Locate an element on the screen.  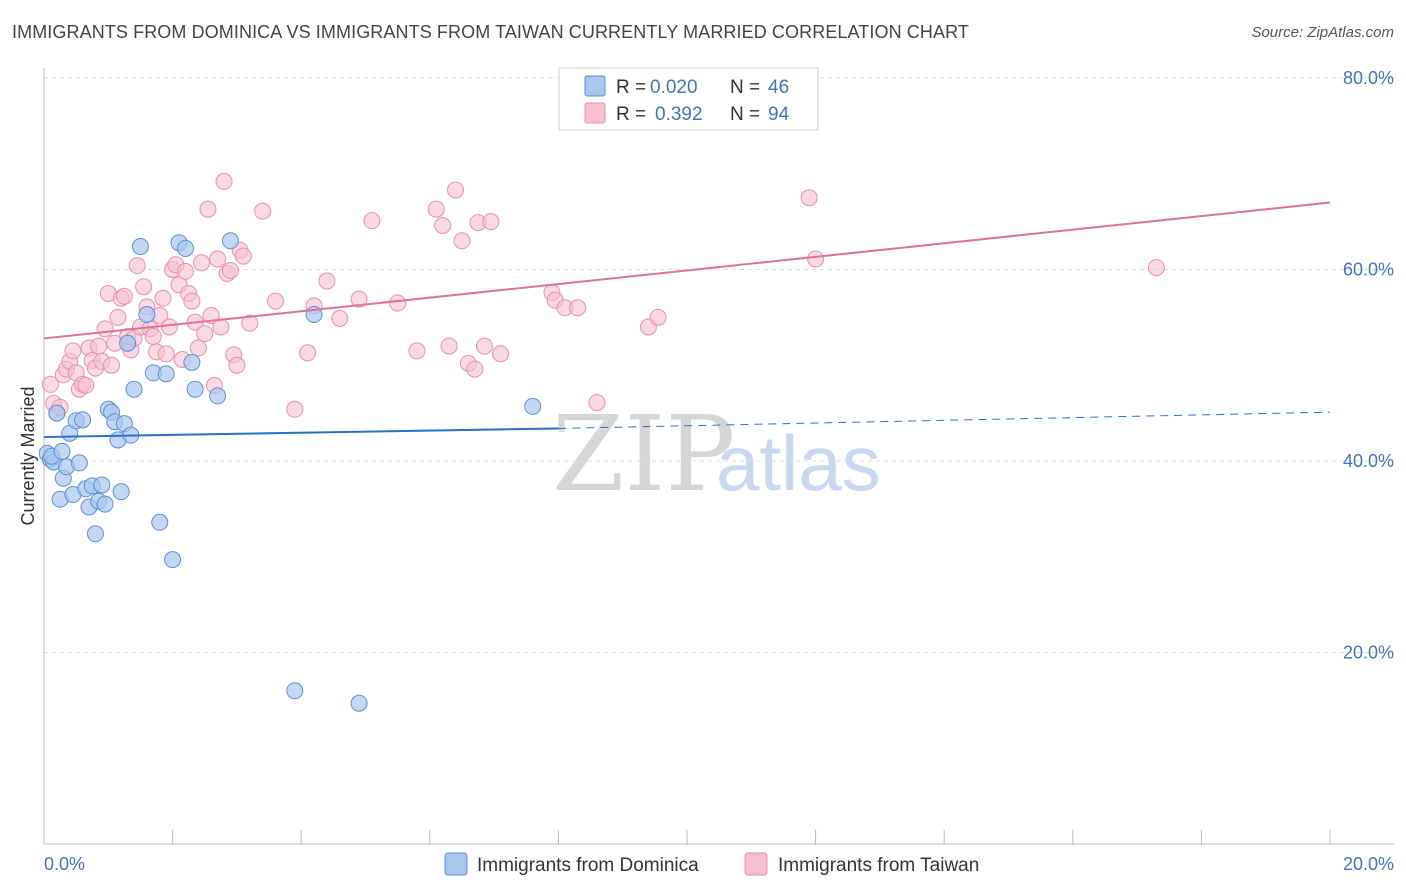
y-tick-label-20: 20.0% is located at coordinates (1368, 653).